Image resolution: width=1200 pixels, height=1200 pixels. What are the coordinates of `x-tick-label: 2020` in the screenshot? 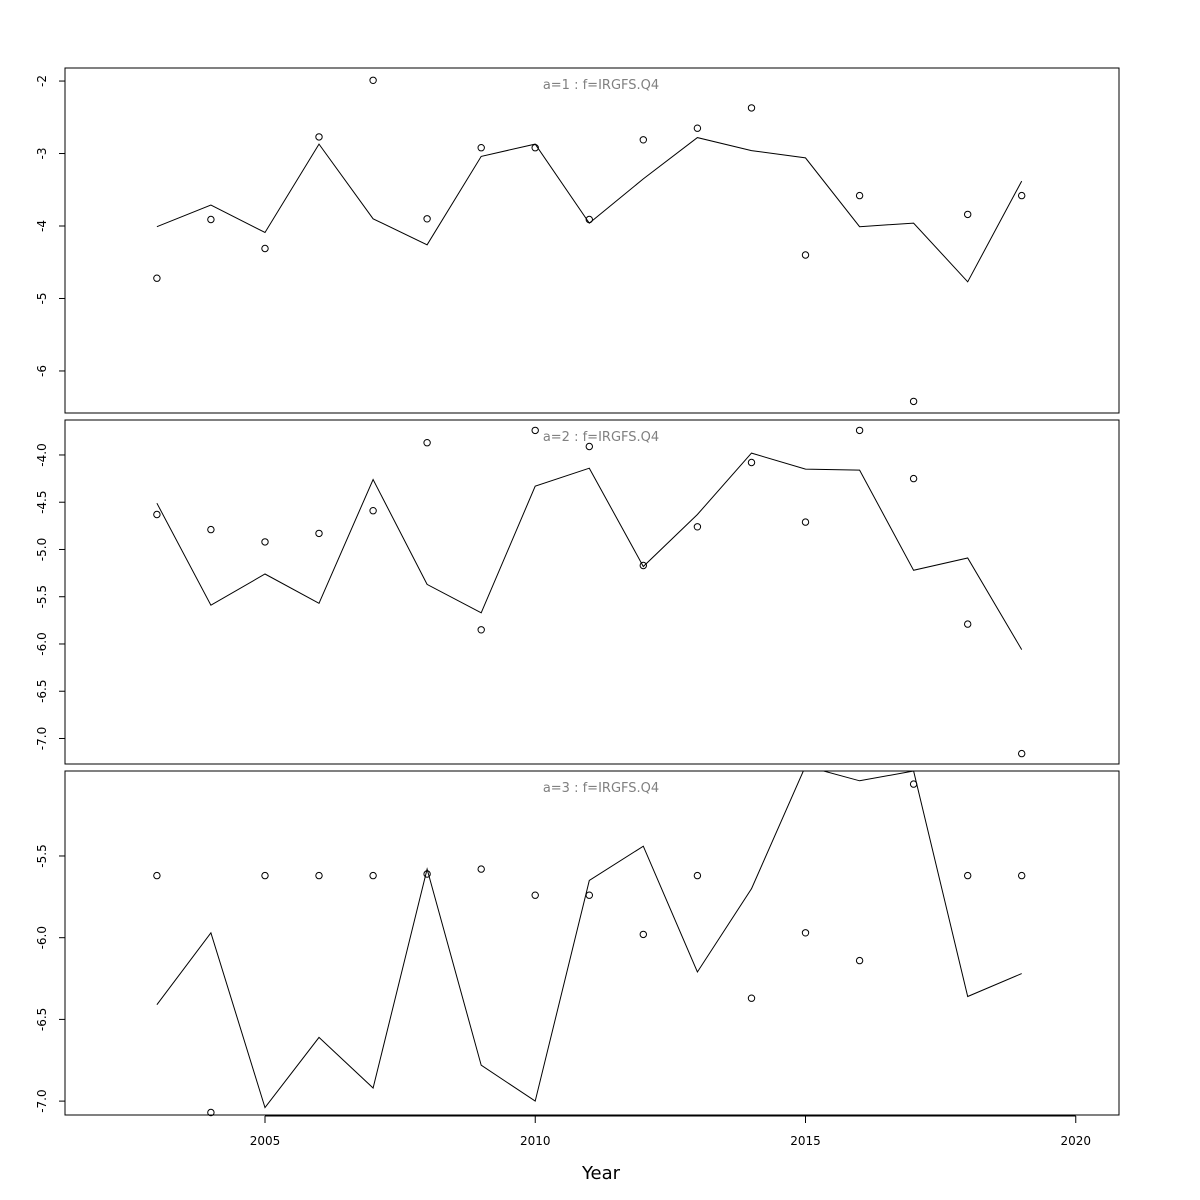 It's located at (1075, 1141).